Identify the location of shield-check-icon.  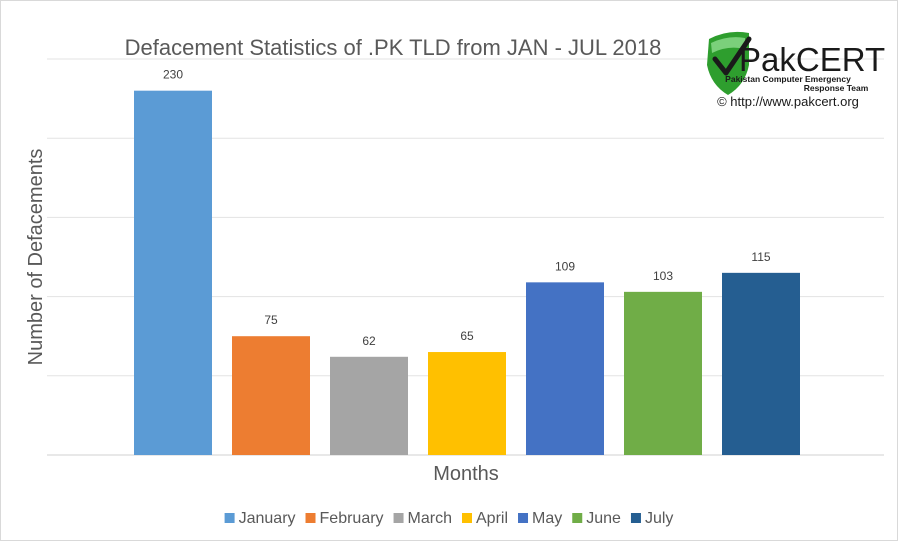
(729, 63).